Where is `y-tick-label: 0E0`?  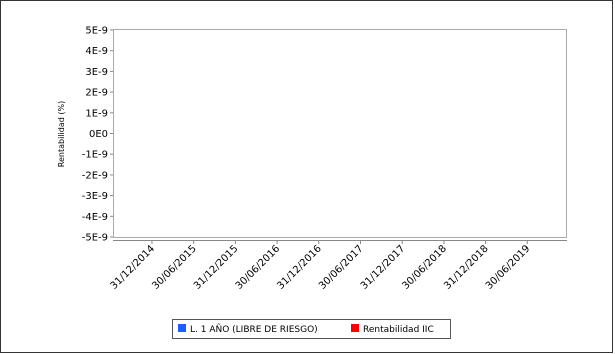
y-tick-label: 0E0 is located at coordinates (98, 134).